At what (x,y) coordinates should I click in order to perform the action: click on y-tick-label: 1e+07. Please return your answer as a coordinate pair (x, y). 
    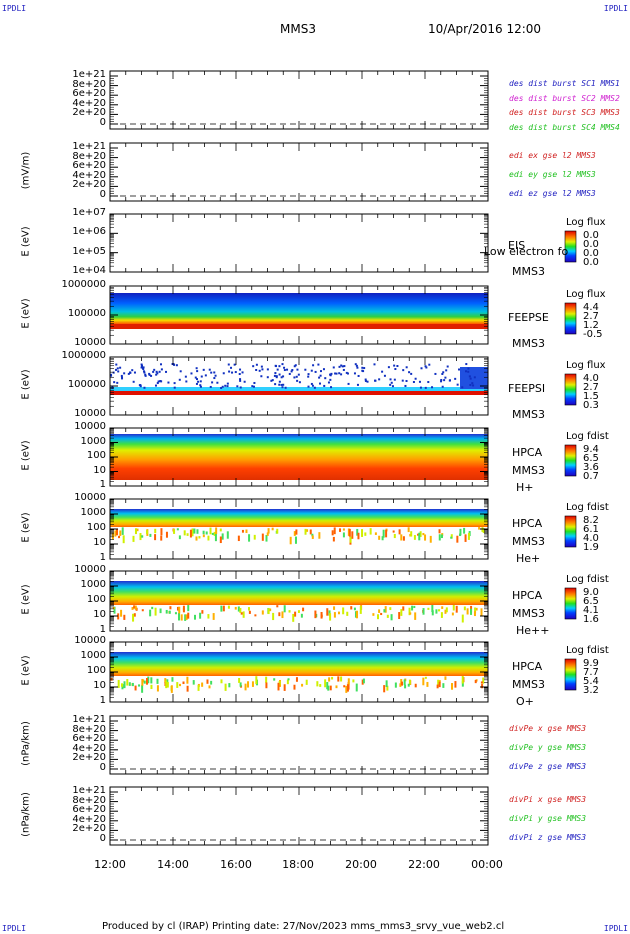
    Looking at the image, I should click on (89, 212).